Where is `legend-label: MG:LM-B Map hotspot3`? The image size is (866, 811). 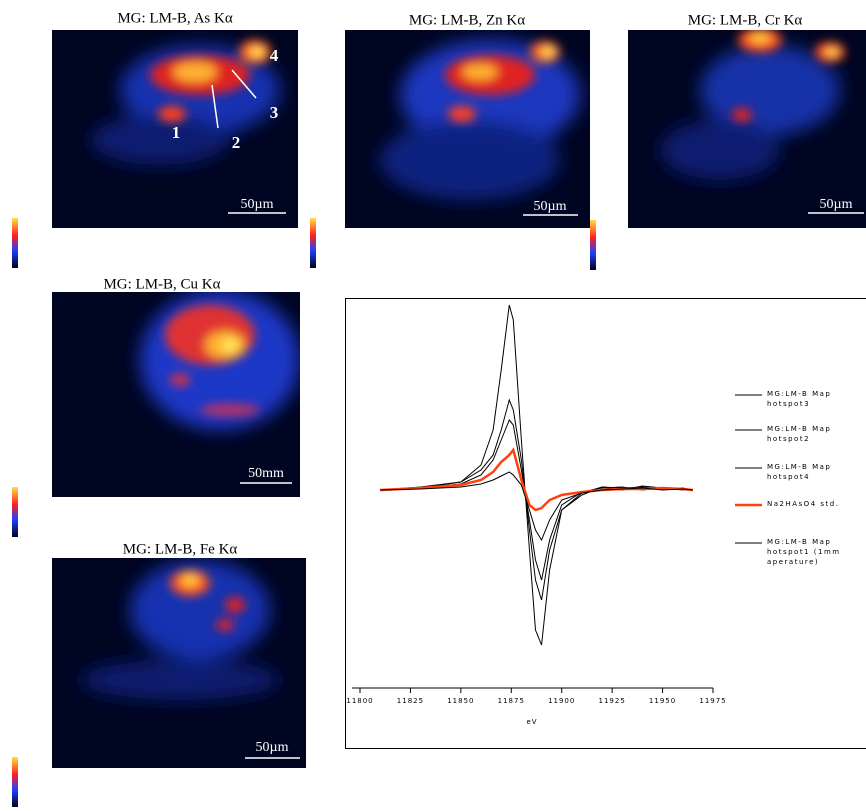
legend-label: MG:LM-B Map hotspot3 is located at coordinates (799, 399).